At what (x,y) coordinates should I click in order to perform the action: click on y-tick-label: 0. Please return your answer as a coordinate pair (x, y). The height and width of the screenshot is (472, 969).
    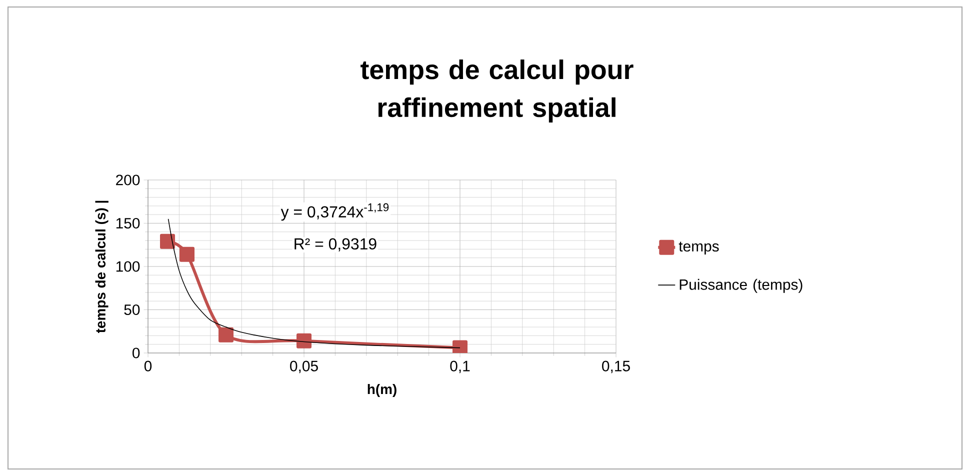
    Looking at the image, I should click on (136, 353).